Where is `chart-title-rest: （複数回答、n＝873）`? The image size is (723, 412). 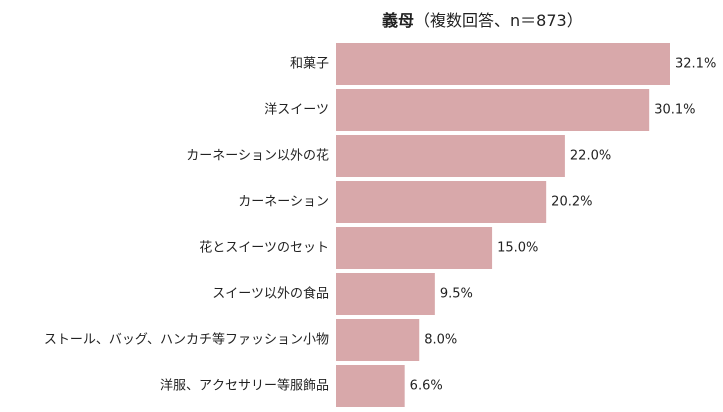 chart-title-rest: （複数回答、n＝873） is located at coordinates (498, 20).